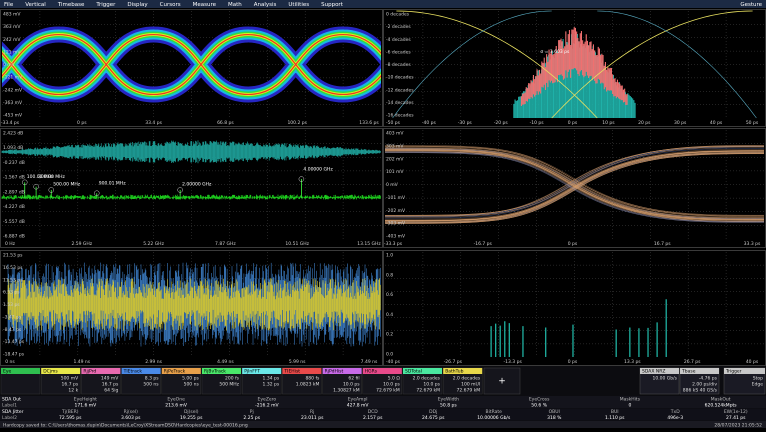 The height and width of the screenshot is (432, 766). I want to click on menu-item: Trigger, so click(105, 5).